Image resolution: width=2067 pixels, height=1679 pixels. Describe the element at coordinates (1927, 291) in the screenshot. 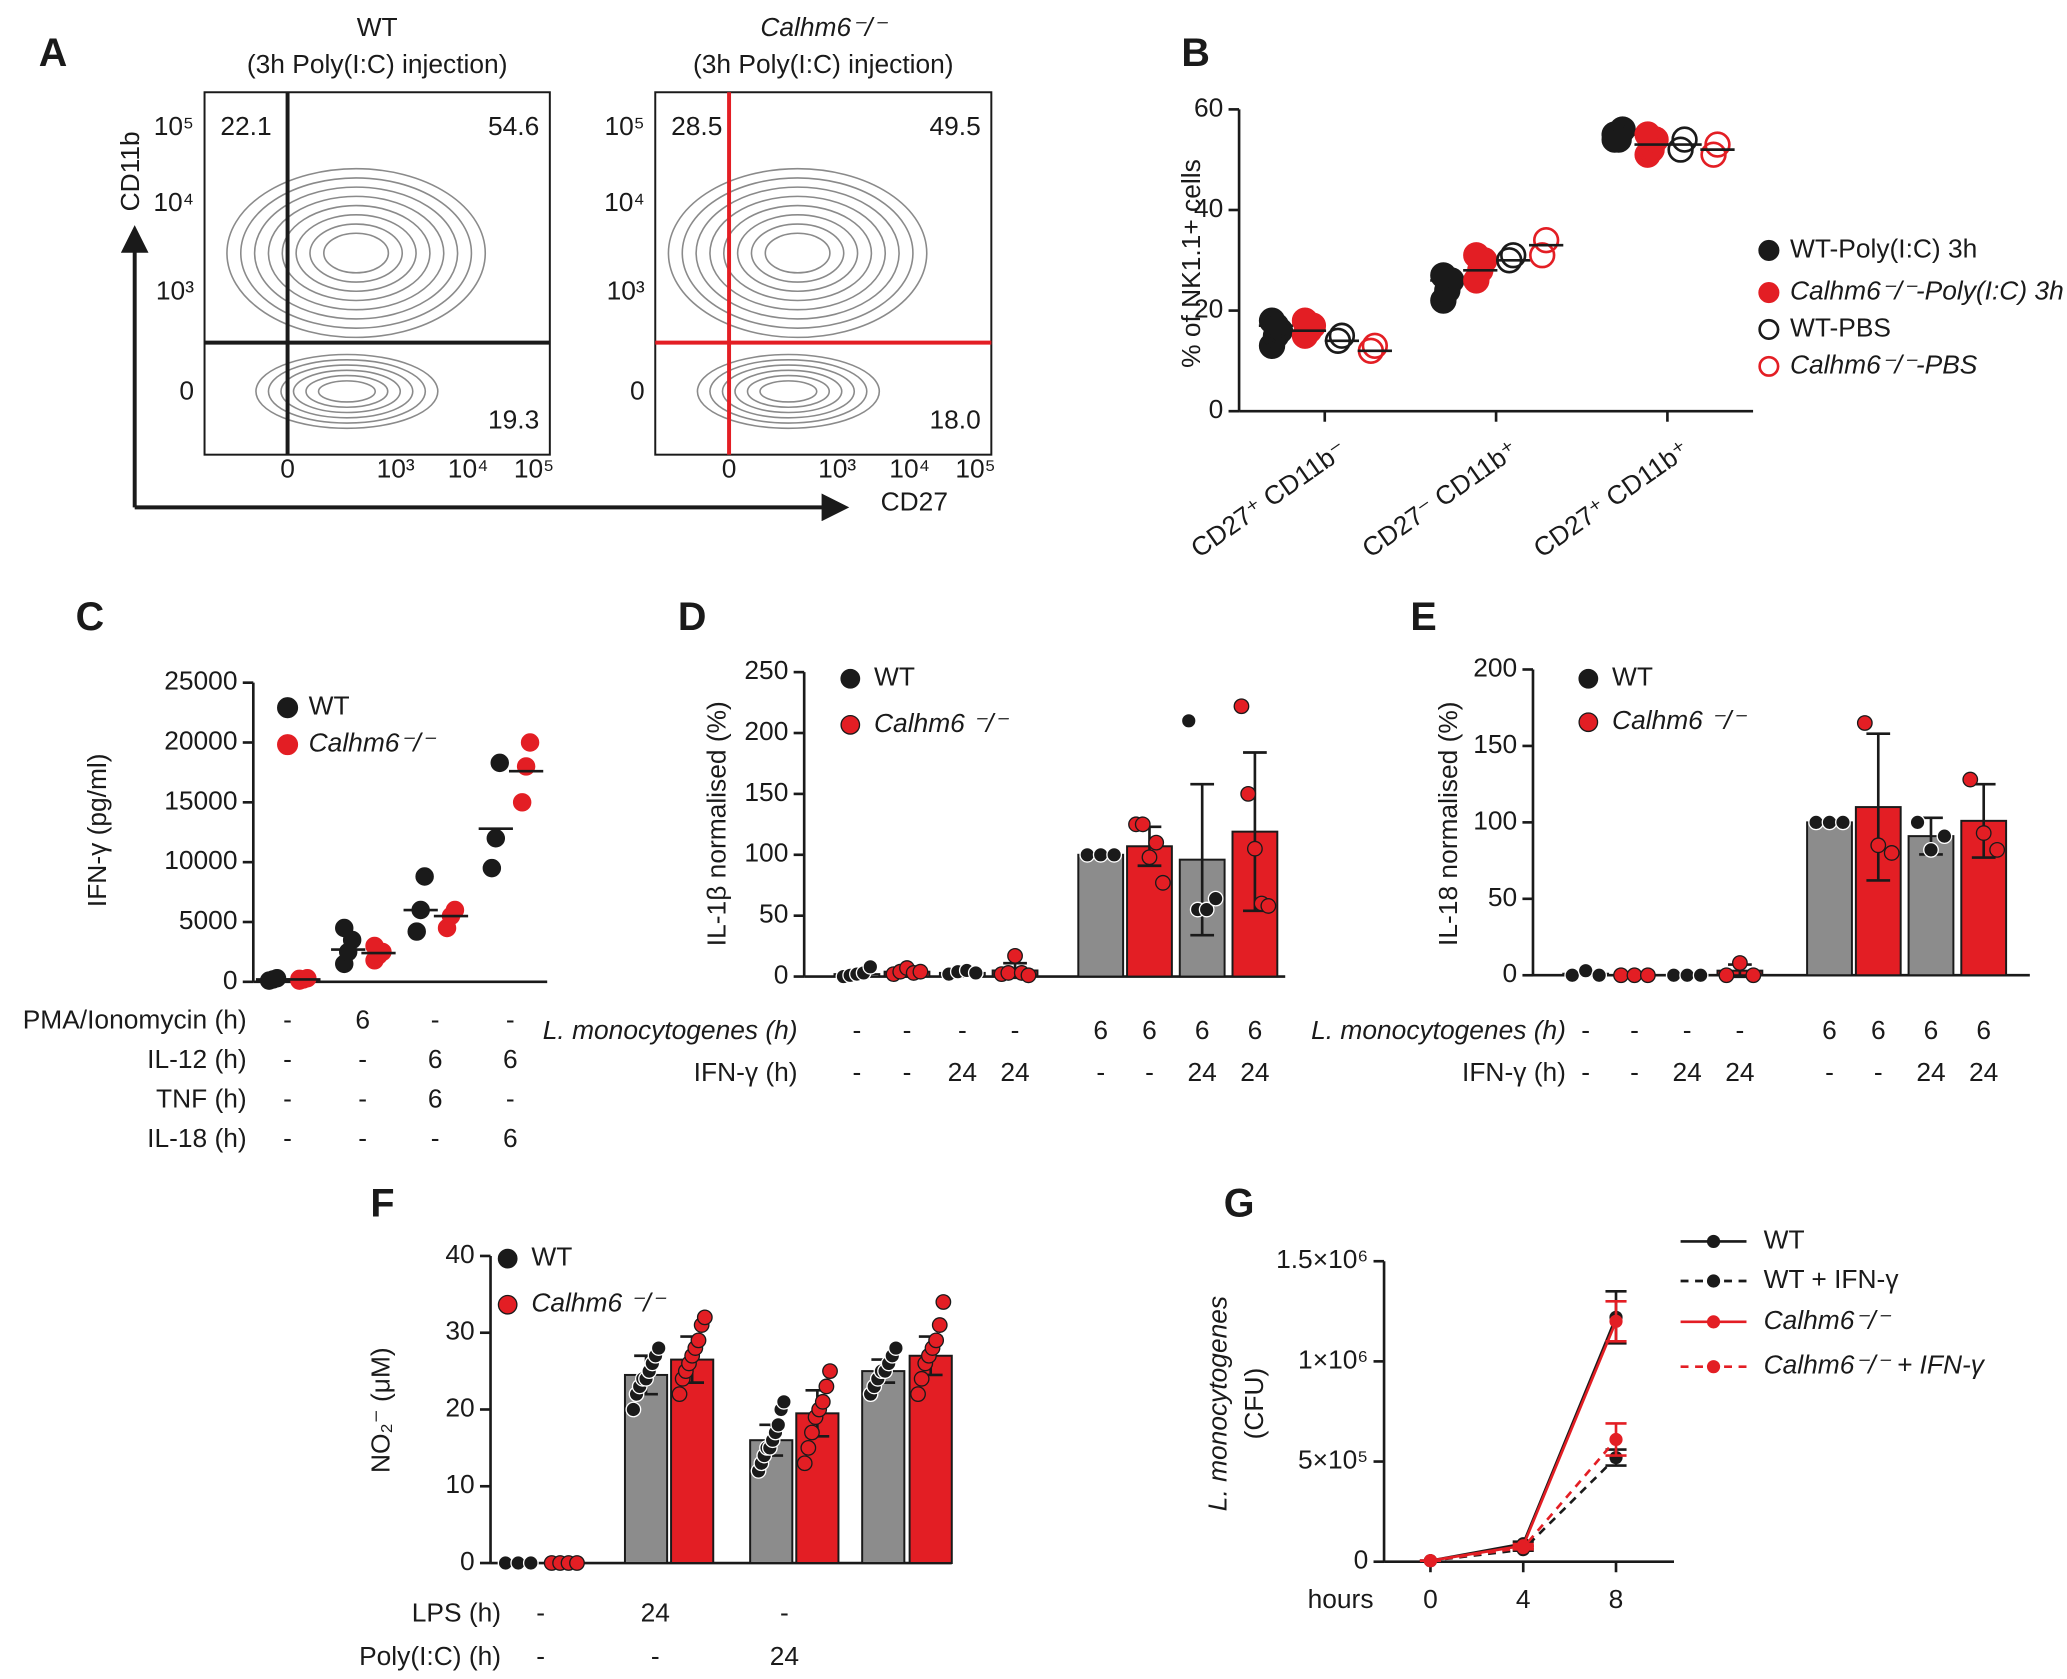

I see `legend-label: Calhm6⁻/⁻-Poly(I:C) 3h` at that location.